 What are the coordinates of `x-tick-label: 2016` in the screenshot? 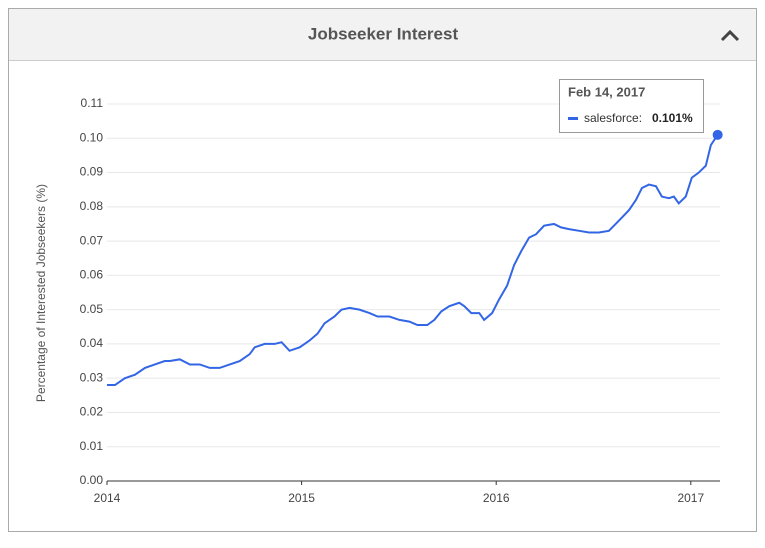 It's located at (496, 498).